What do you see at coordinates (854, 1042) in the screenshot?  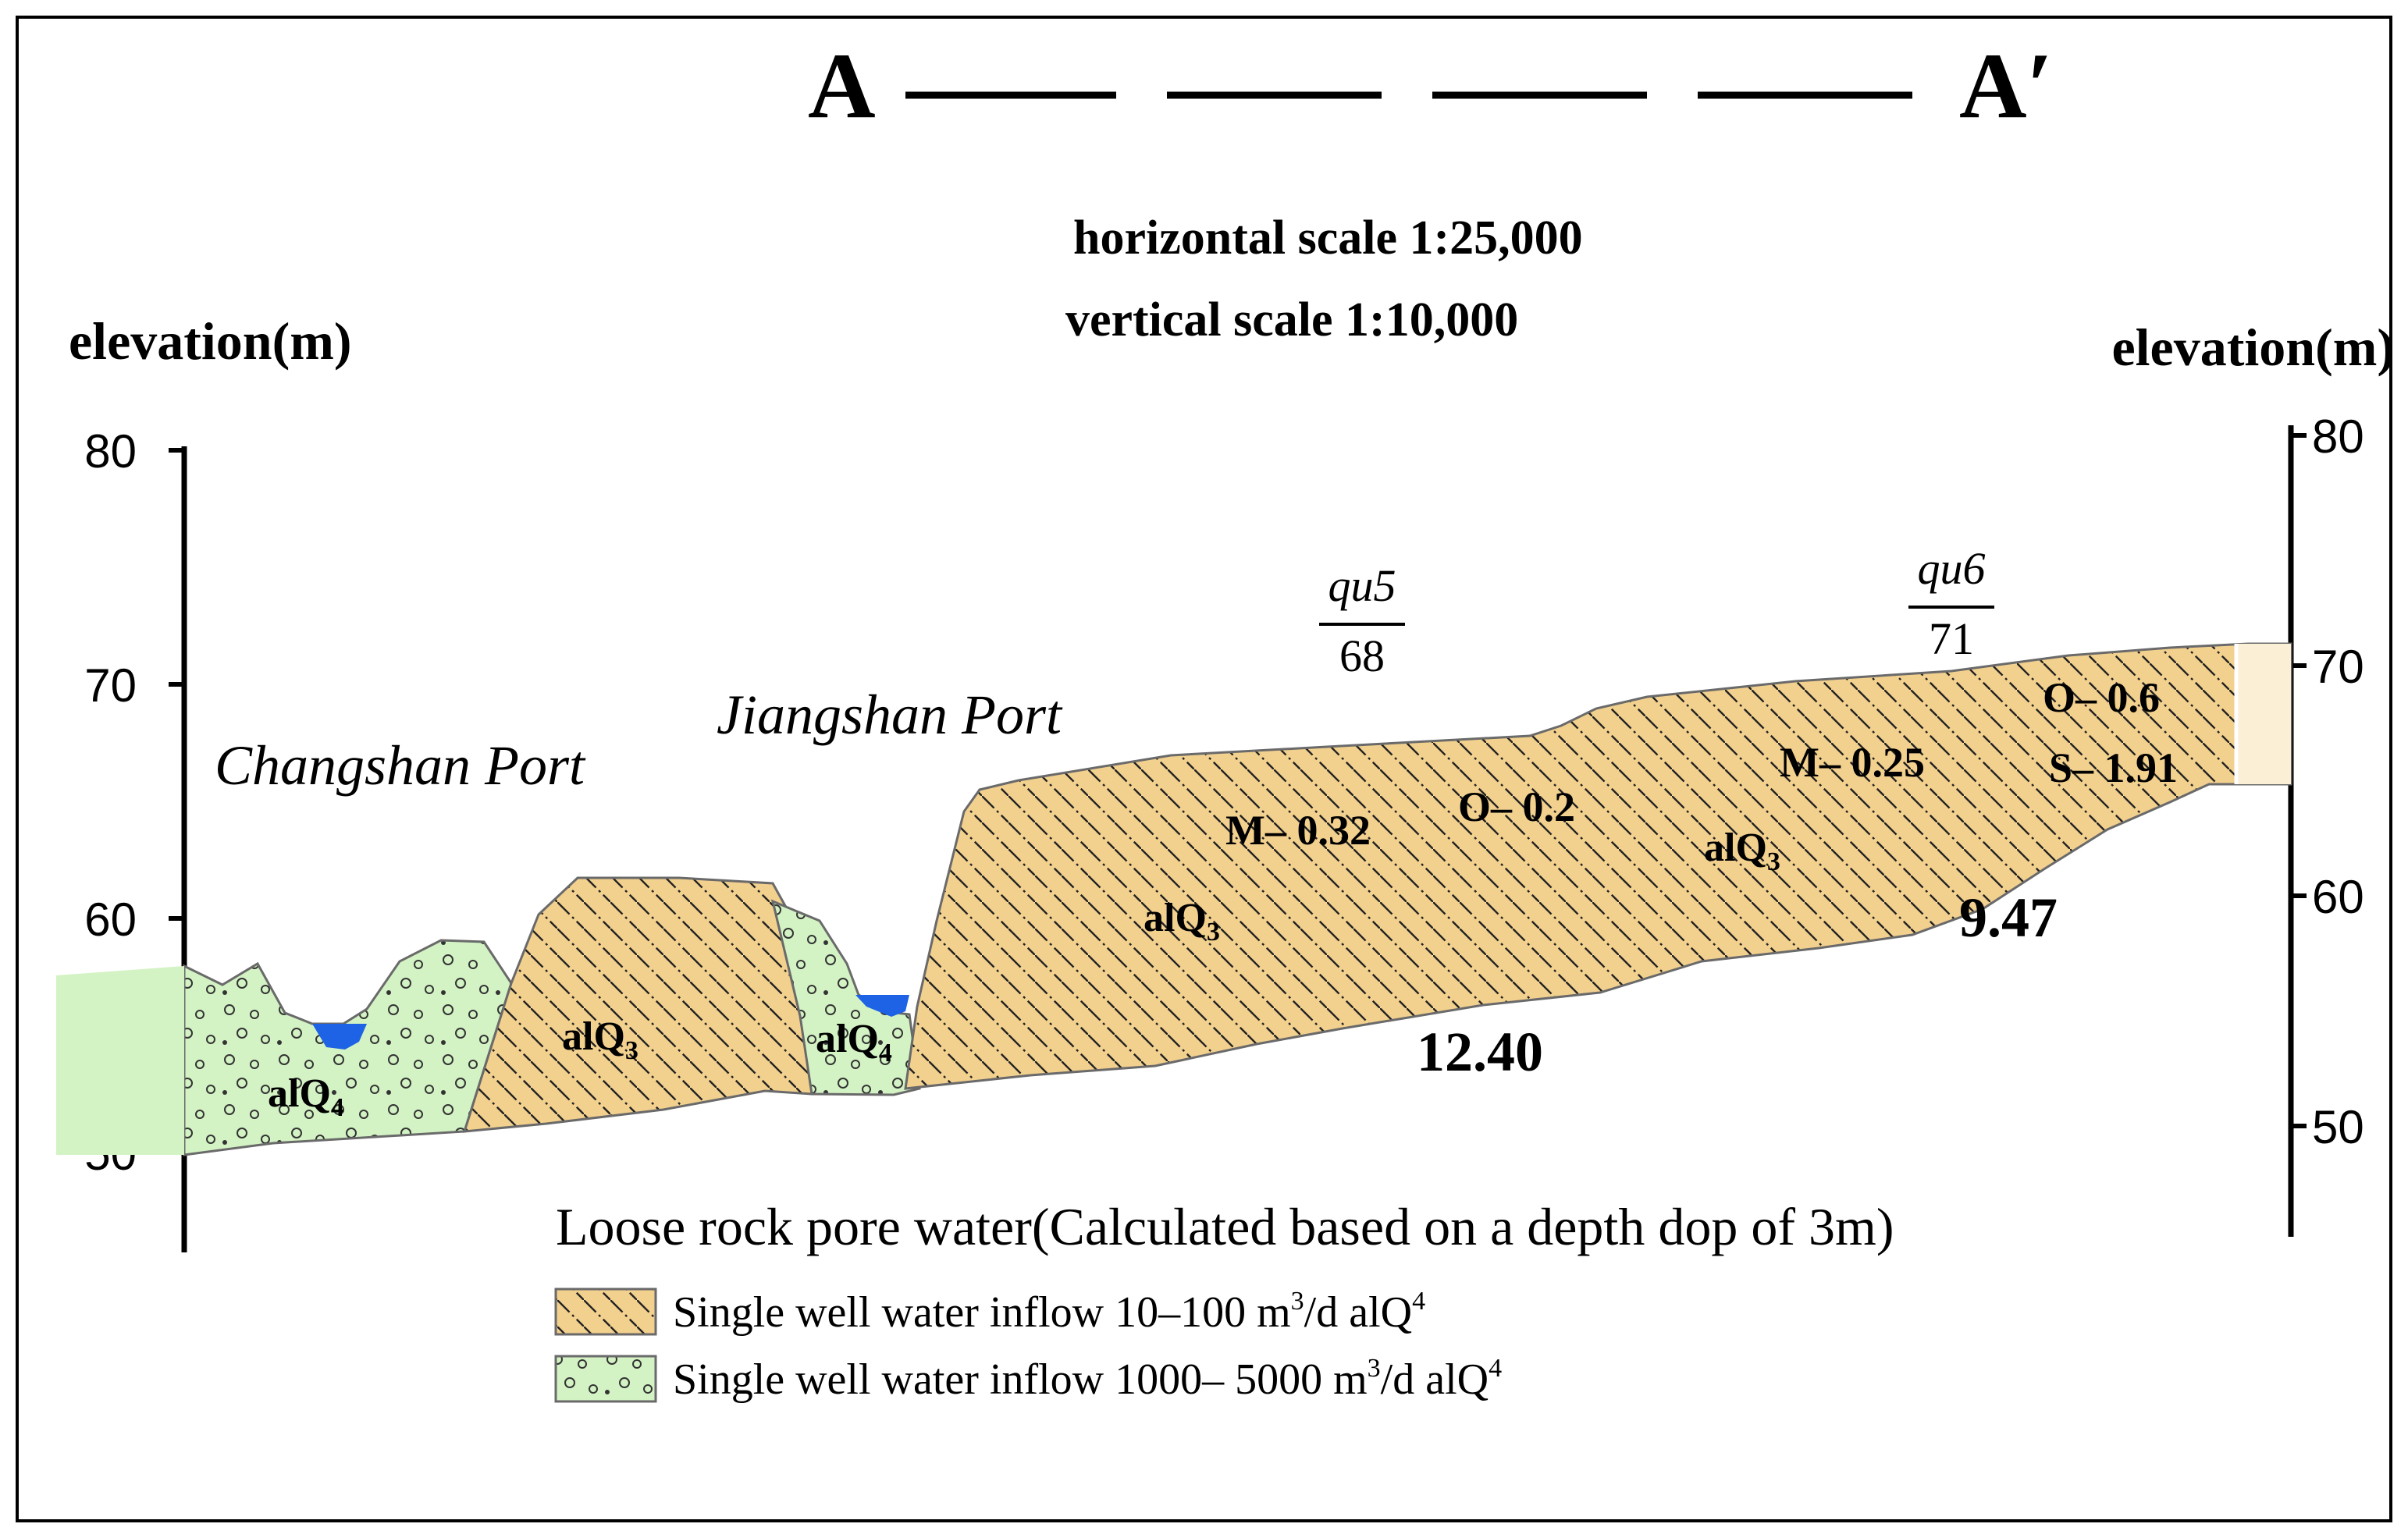 I see `unit-label-alq4-mid: alQ4` at bounding box center [854, 1042].